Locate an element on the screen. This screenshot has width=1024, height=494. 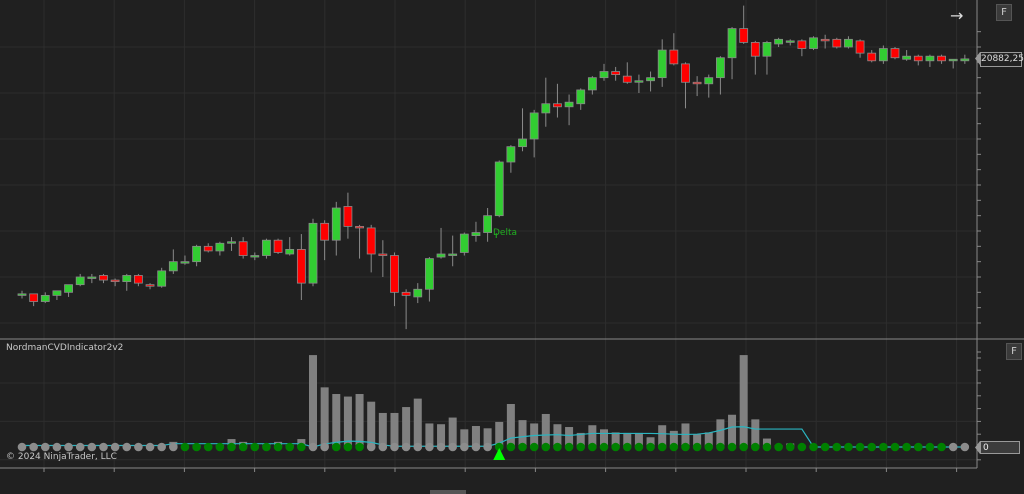
indicator-panel-f-button: F is located at coordinates (1014, 351).